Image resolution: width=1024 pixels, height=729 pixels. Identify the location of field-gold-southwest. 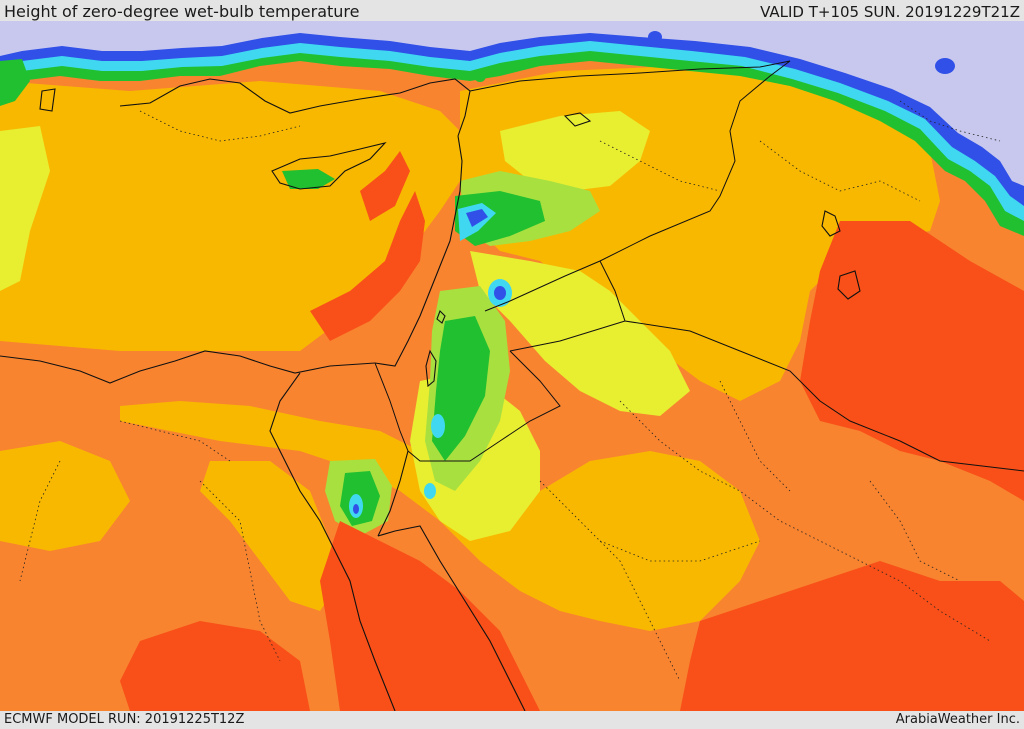
(65, 496).